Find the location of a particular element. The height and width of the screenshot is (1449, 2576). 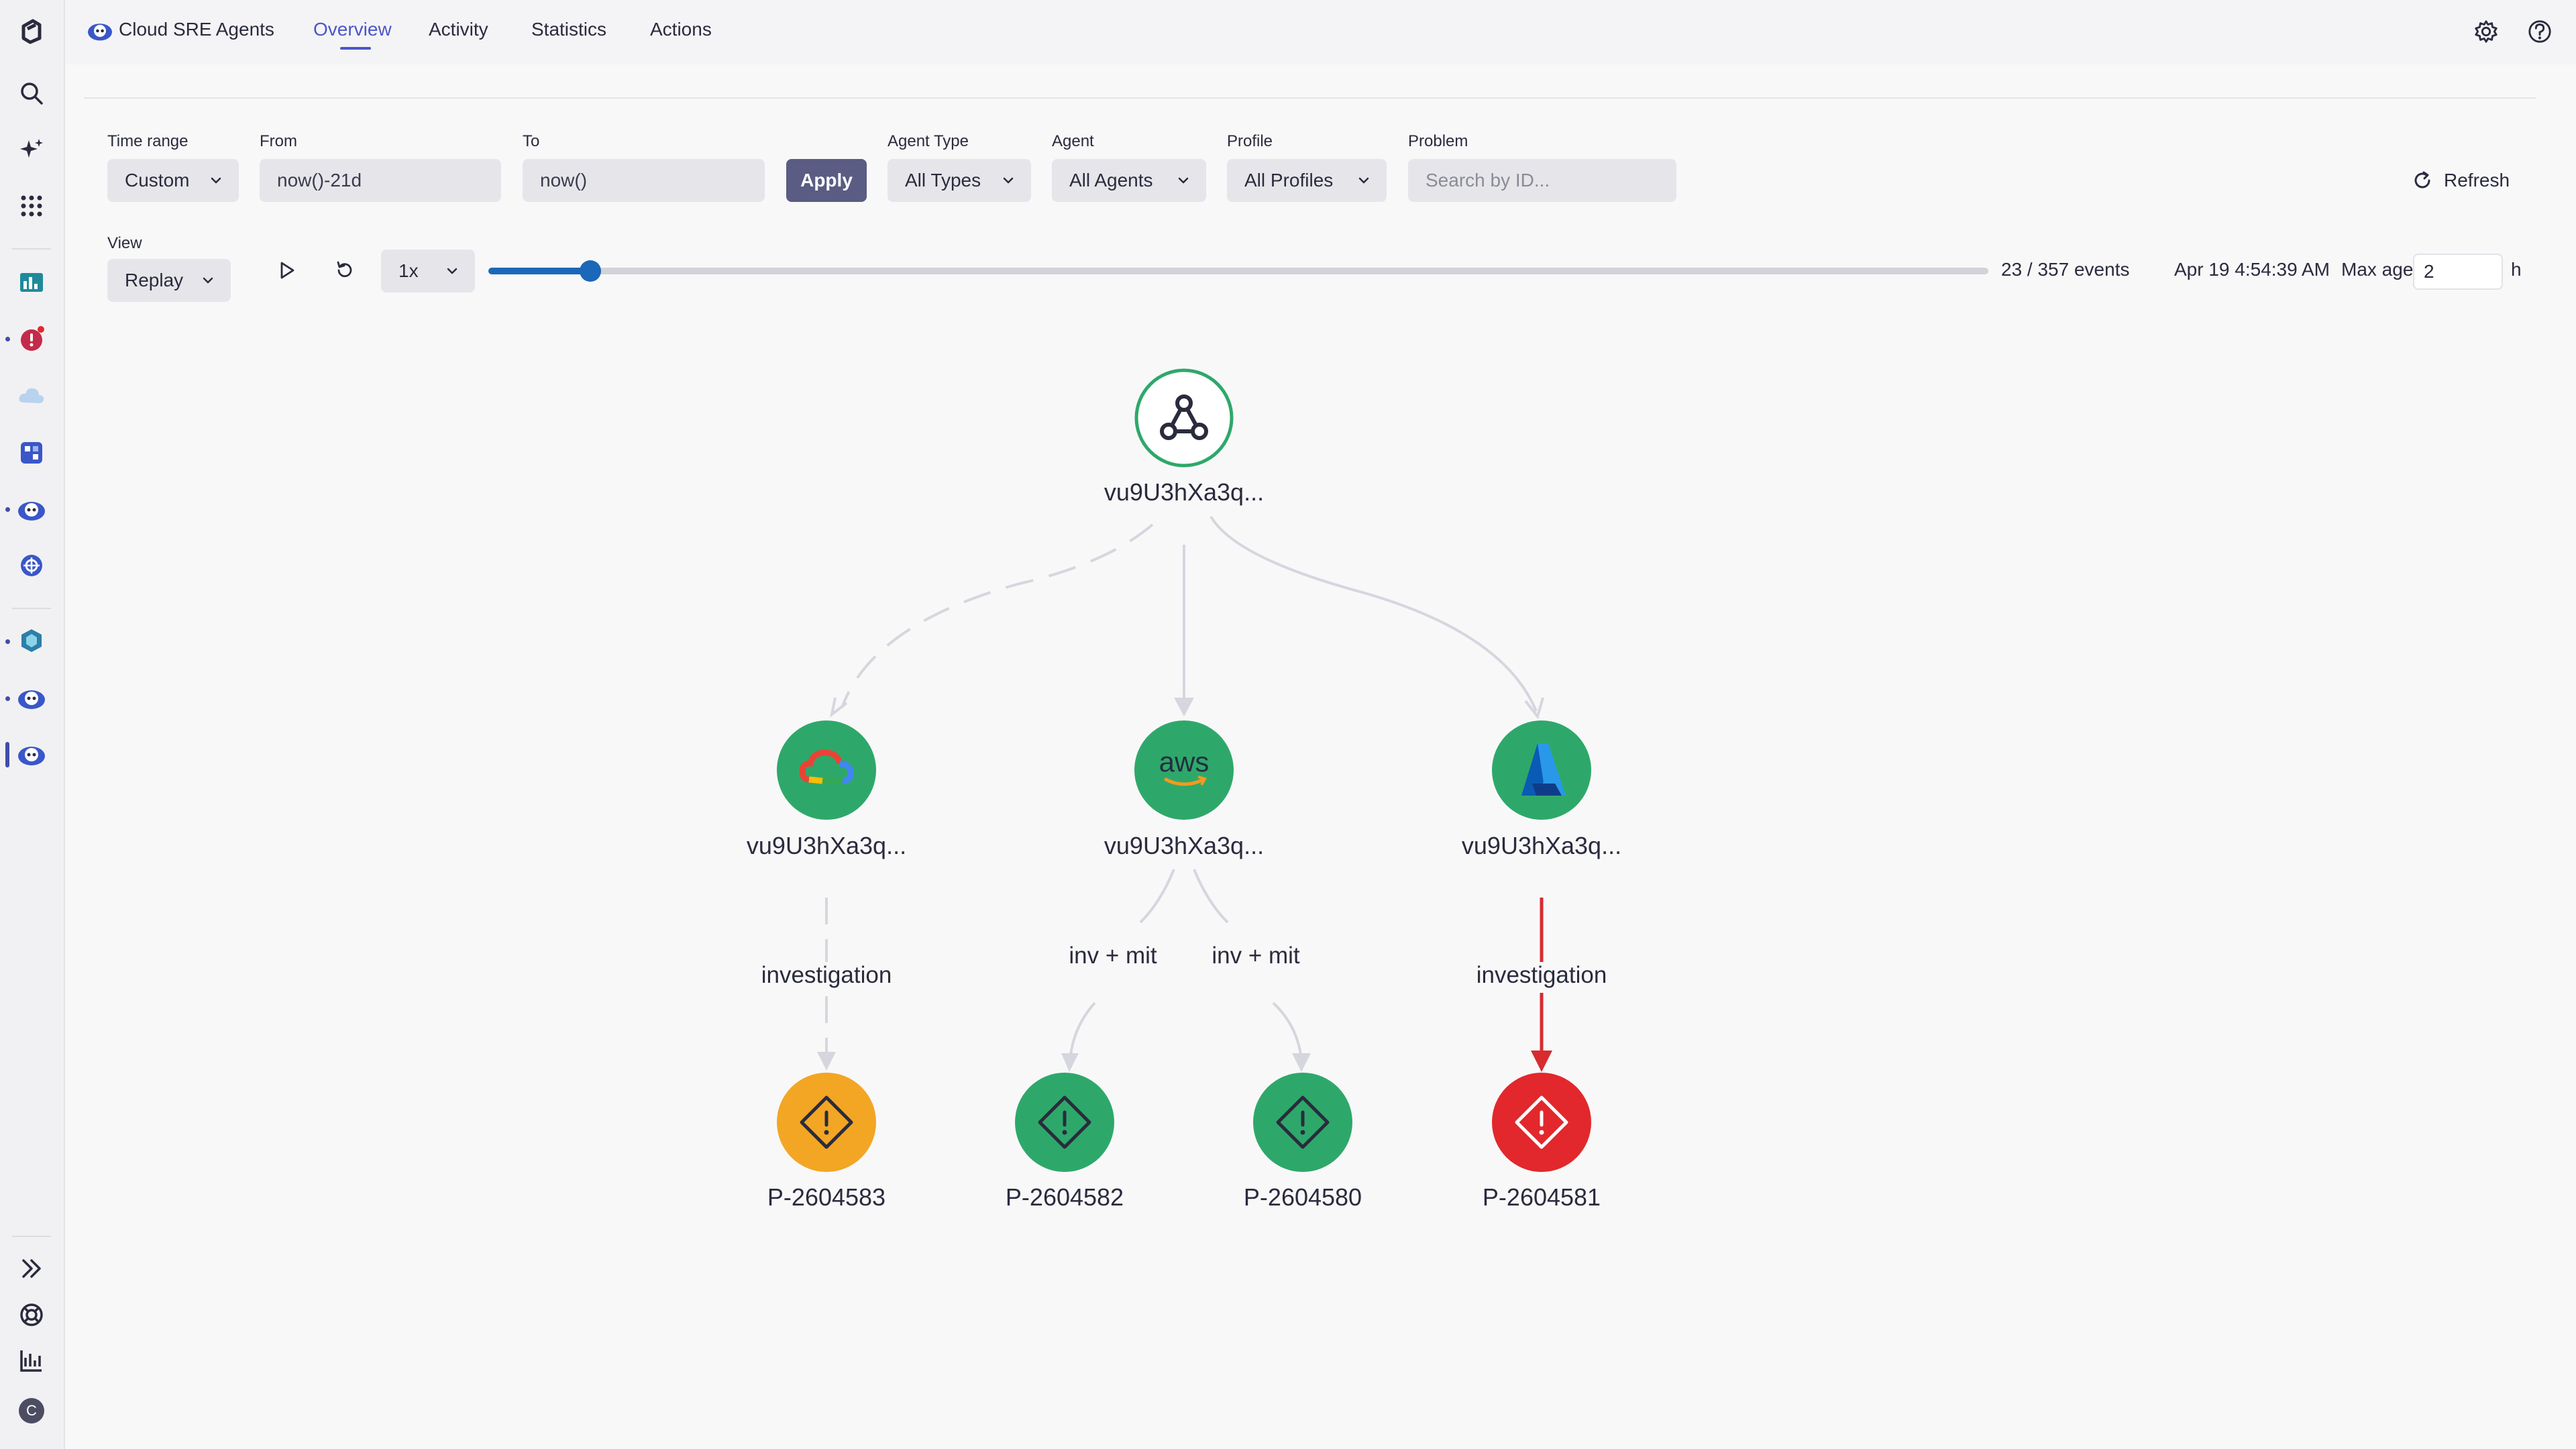

problems-app-icon is located at coordinates (31, 339).